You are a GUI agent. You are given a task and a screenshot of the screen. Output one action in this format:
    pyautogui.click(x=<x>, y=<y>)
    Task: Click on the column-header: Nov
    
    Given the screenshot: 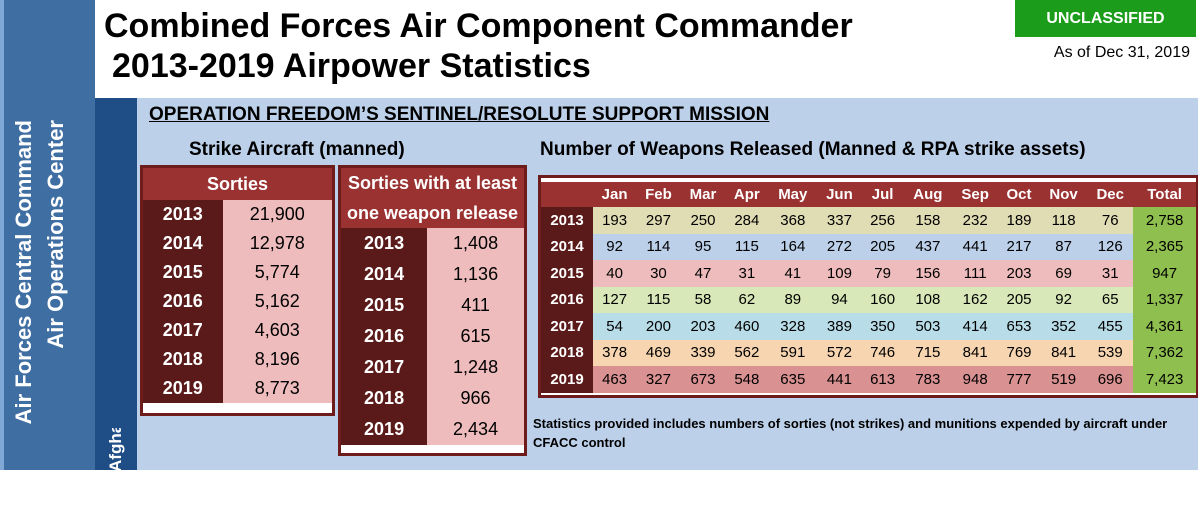 What is the action you would take?
    pyautogui.click(x=1063, y=194)
    